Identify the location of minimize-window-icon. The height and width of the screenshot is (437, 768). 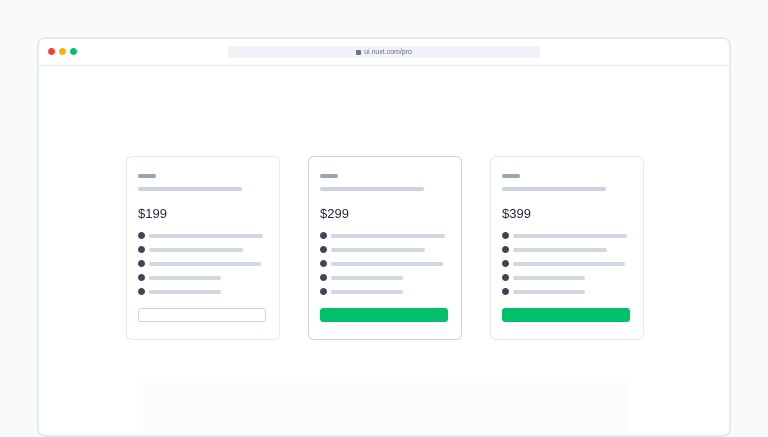
(62, 51).